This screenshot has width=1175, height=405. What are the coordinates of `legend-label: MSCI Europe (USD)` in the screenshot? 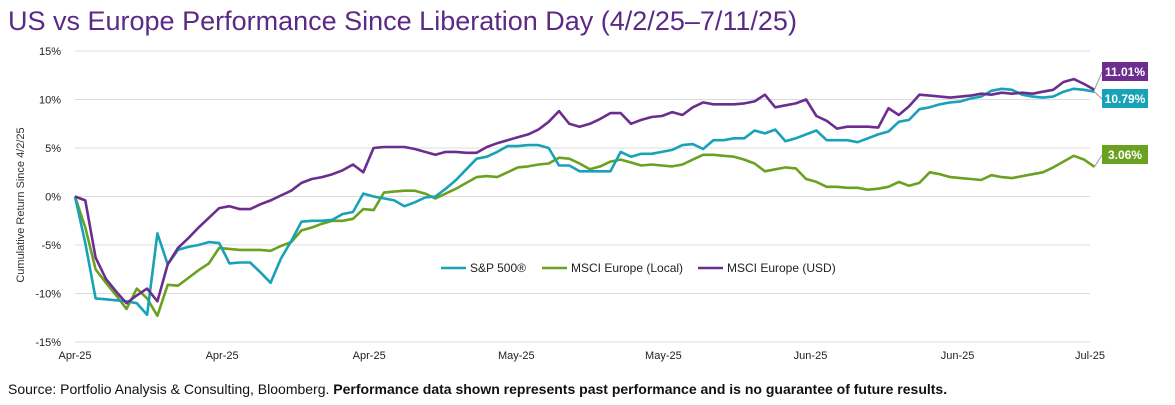 It's located at (781, 268).